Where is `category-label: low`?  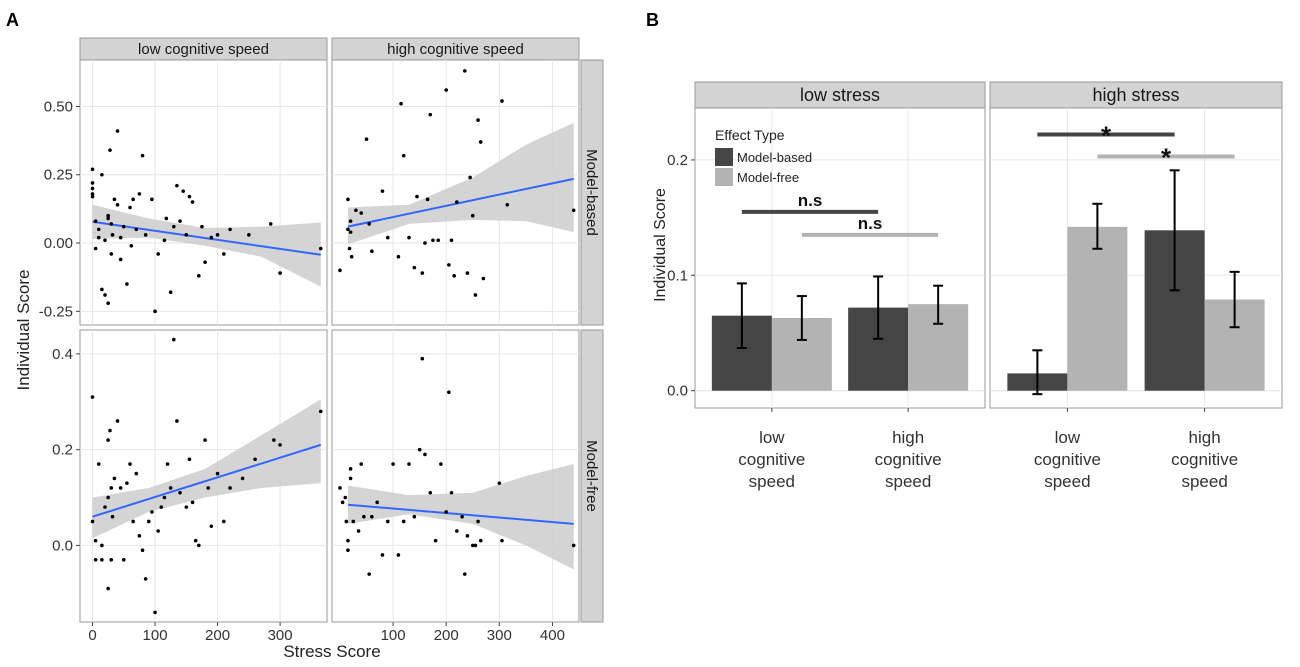 category-label: low is located at coordinates (772, 437).